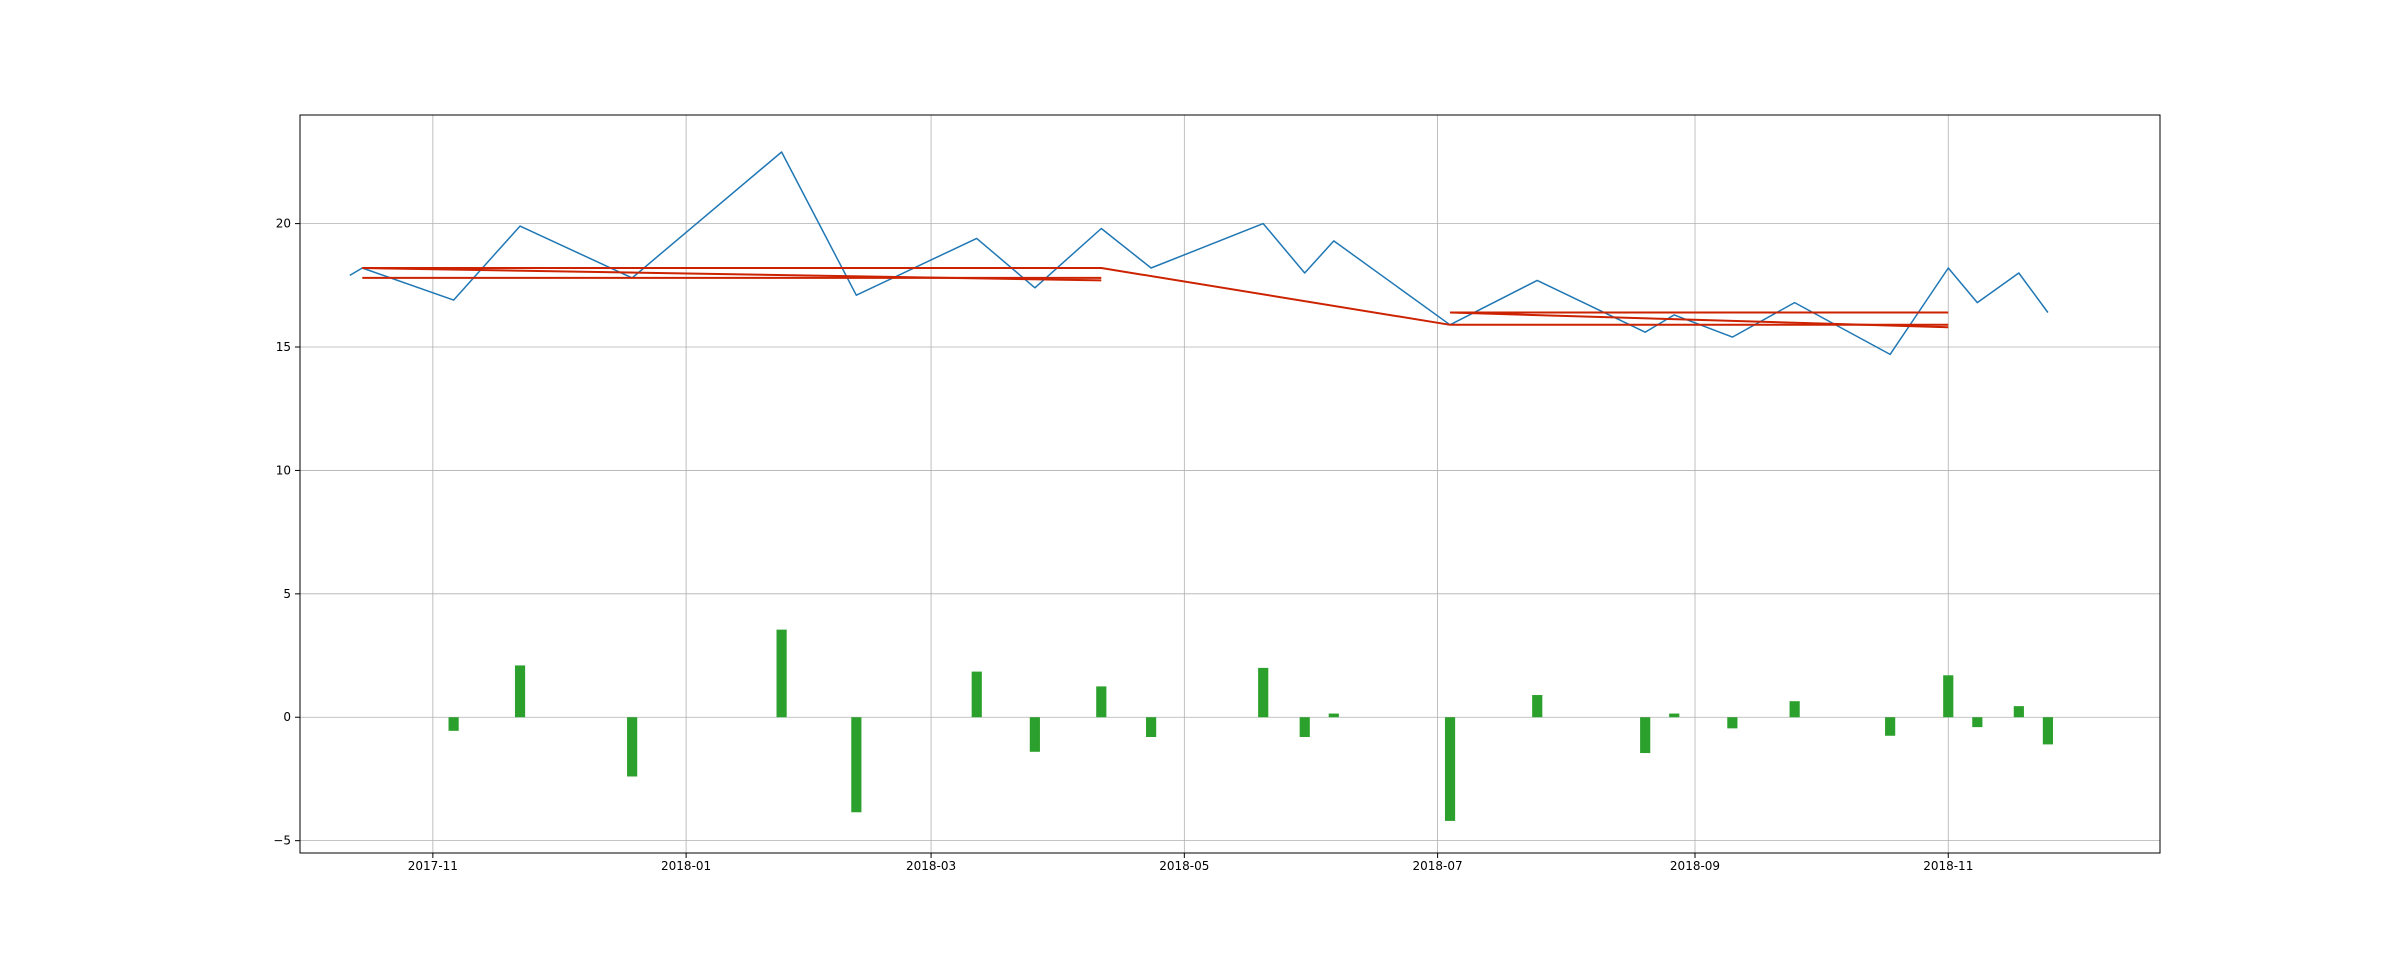  Describe the element at coordinates (1184, 866) in the screenshot. I see `x-tick-label: 2018-05` at that location.